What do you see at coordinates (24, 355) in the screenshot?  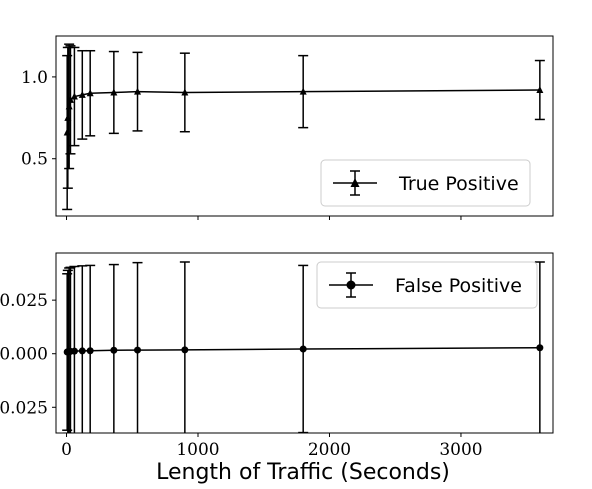 I see `y-tick-label: 0.000` at bounding box center [24, 355].